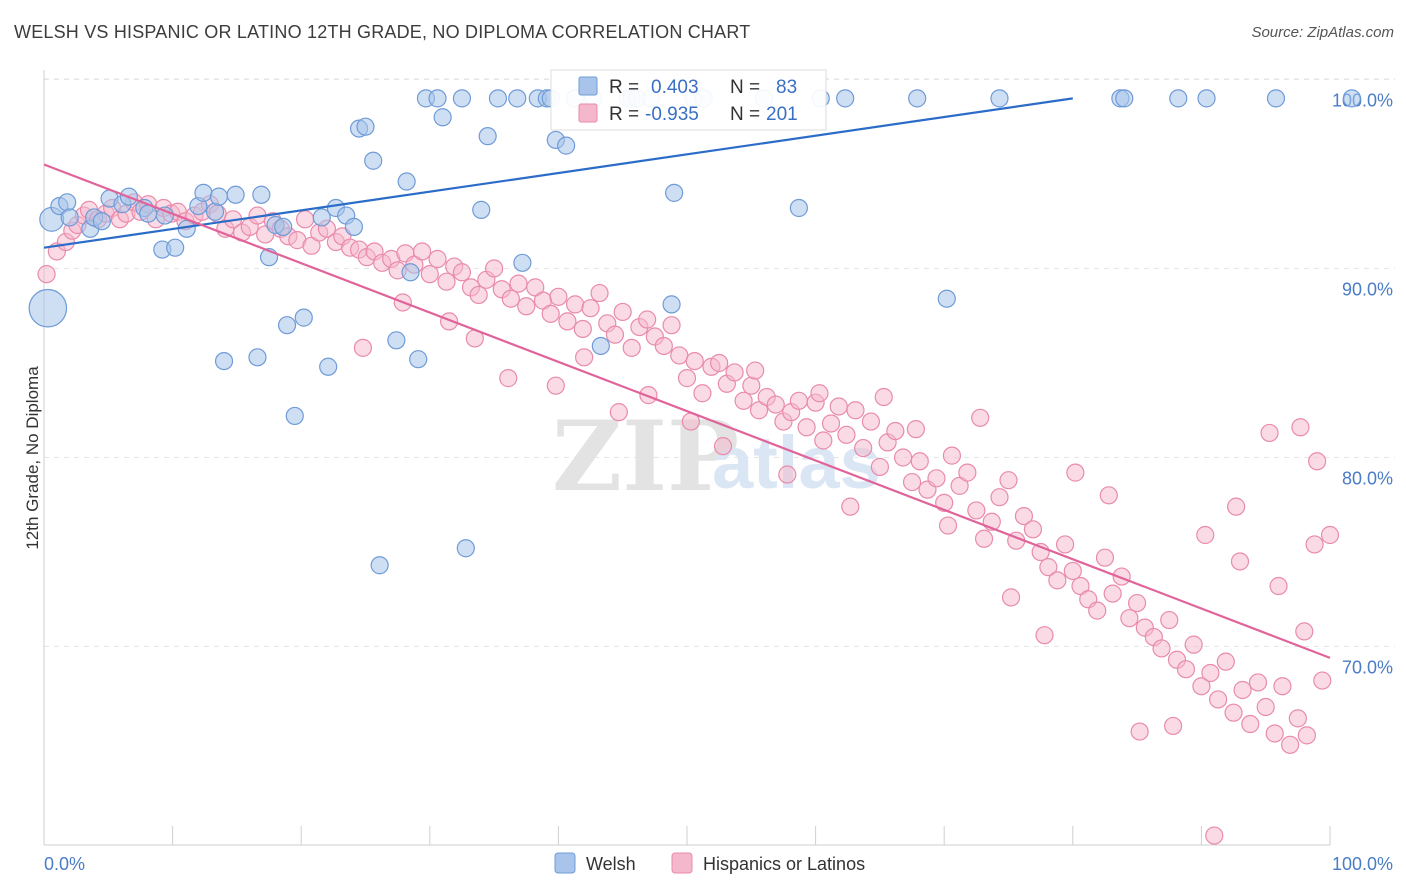 This screenshot has width=1406, height=892. I want to click on x-tick-label-min: 0.0%, so click(64, 864).